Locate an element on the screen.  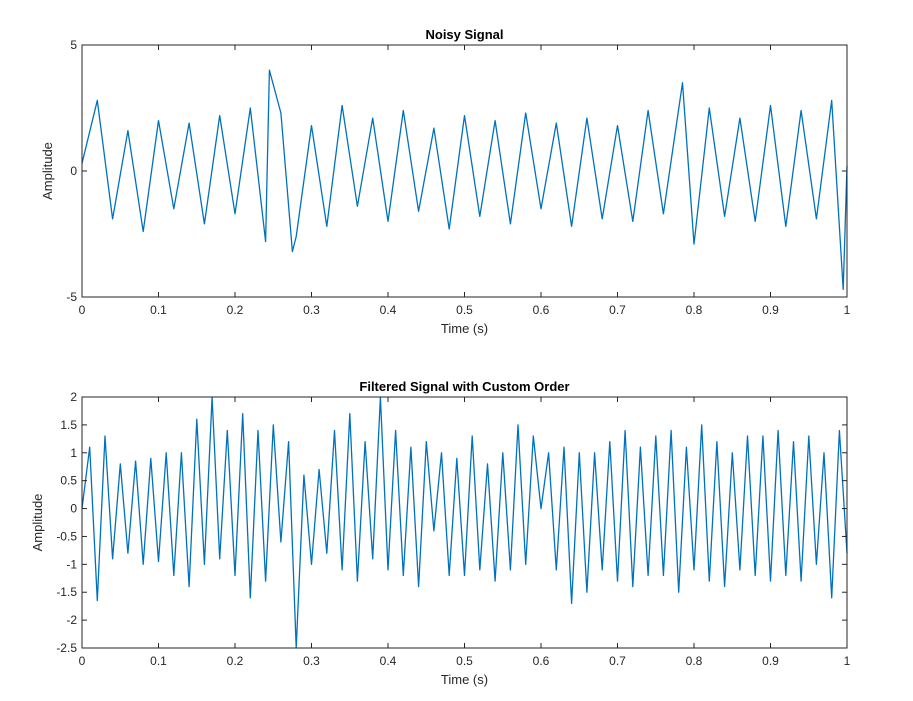
chart-title: Filtered Signal with Custom Order is located at coordinates (464, 386).